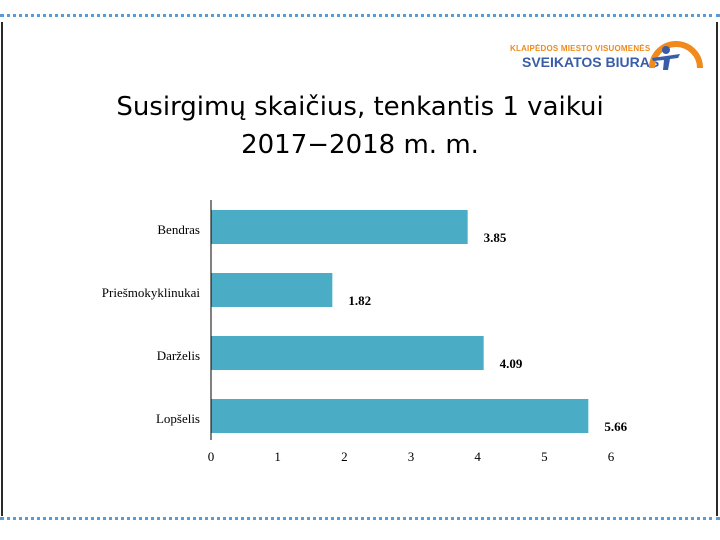 The height and width of the screenshot is (540, 720). What do you see at coordinates (360, 518) in the screenshot?
I see `bottom-dotted-border` at bounding box center [360, 518].